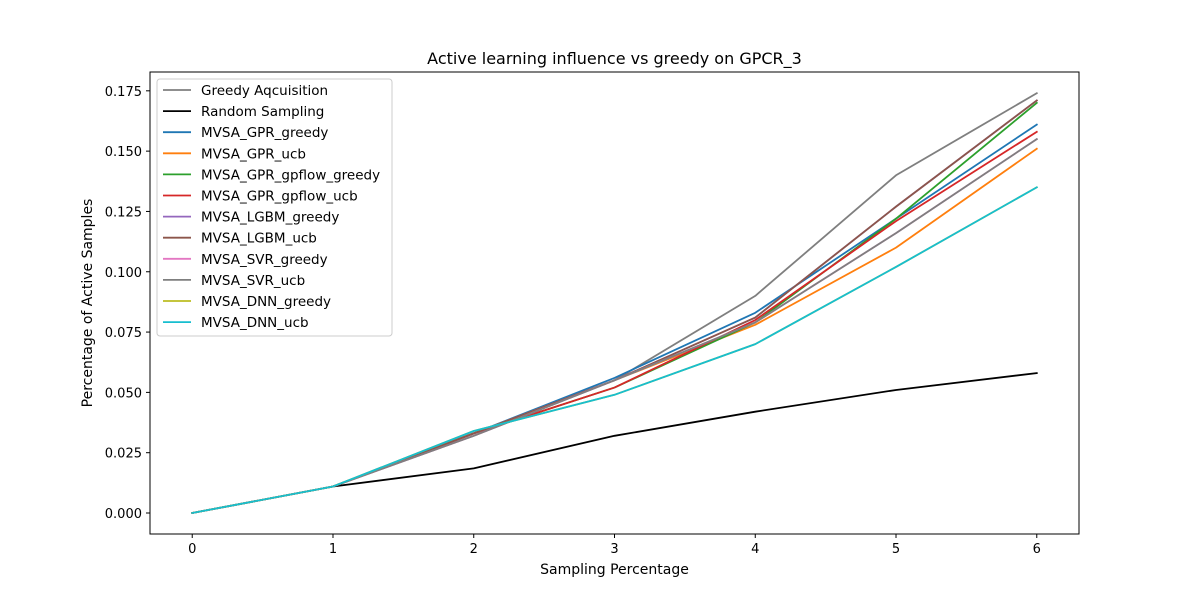 This screenshot has height=600, width=1200. What do you see at coordinates (123, 393) in the screenshot?
I see `y-tick-label: 0.050` at bounding box center [123, 393].